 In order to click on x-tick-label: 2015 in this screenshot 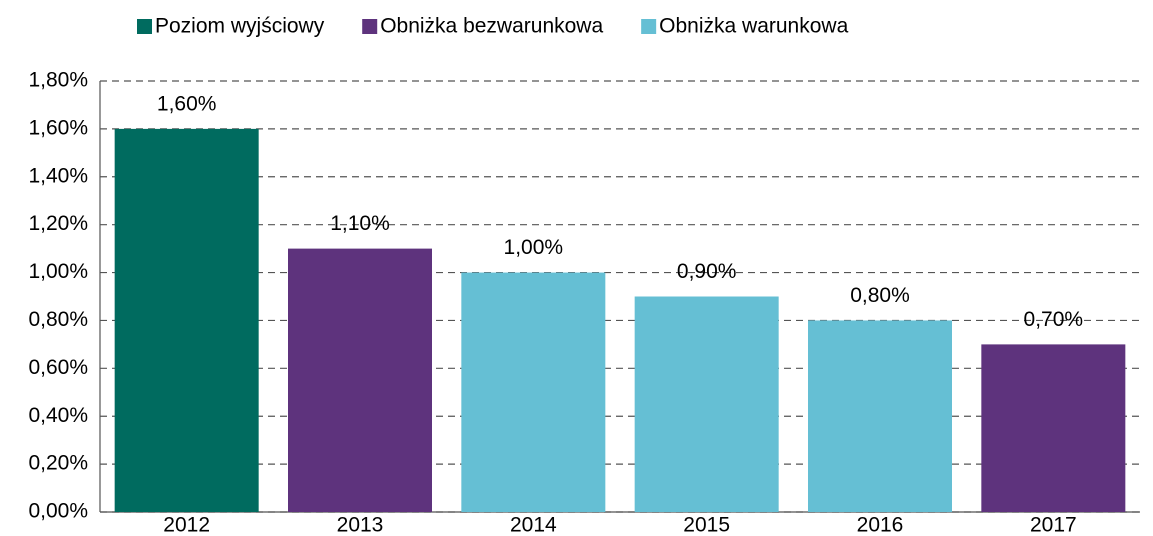, I will do `click(706, 525)`.